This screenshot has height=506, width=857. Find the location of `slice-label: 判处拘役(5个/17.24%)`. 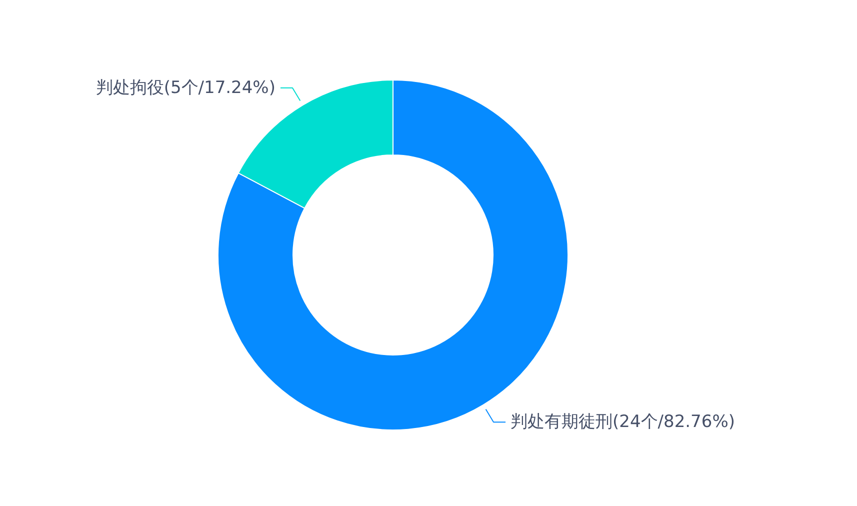

slice-label: 判处拘役(5个/17.24%) is located at coordinates (186, 88).